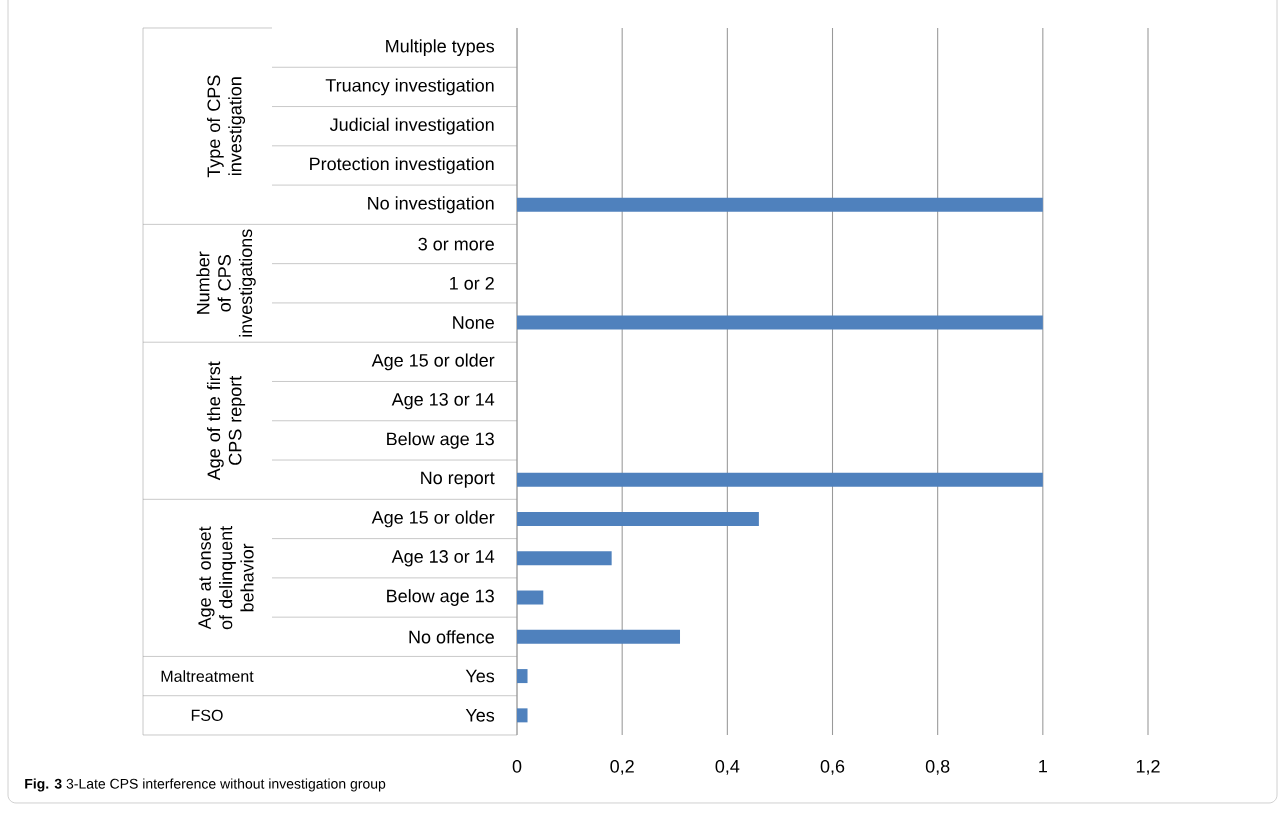  What do you see at coordinates (226, 126) in the screenshot?
I see `text: Type of CPS investigation` at bounding box center [226, 126].